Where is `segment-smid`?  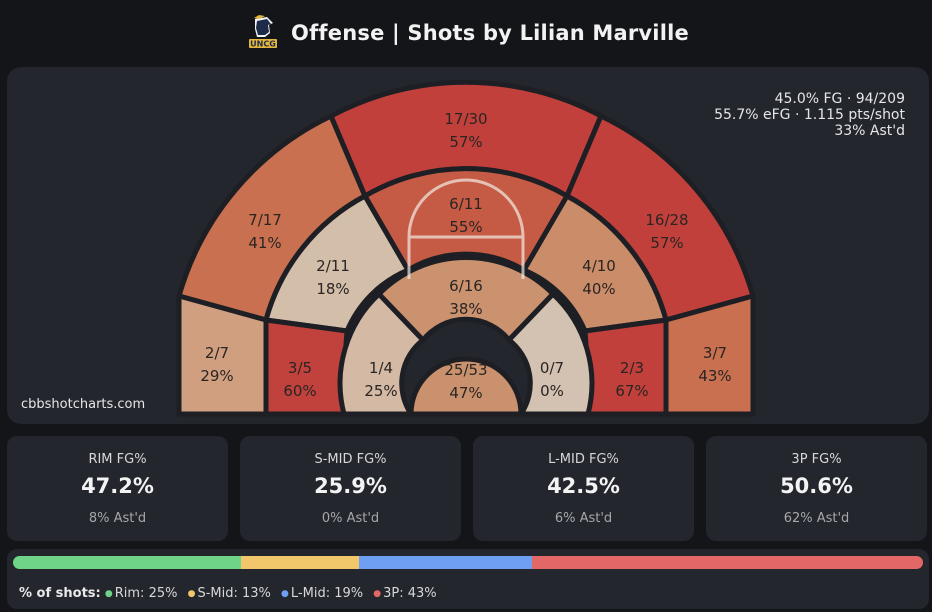 segment-smid is located at coordinates (299, 562).